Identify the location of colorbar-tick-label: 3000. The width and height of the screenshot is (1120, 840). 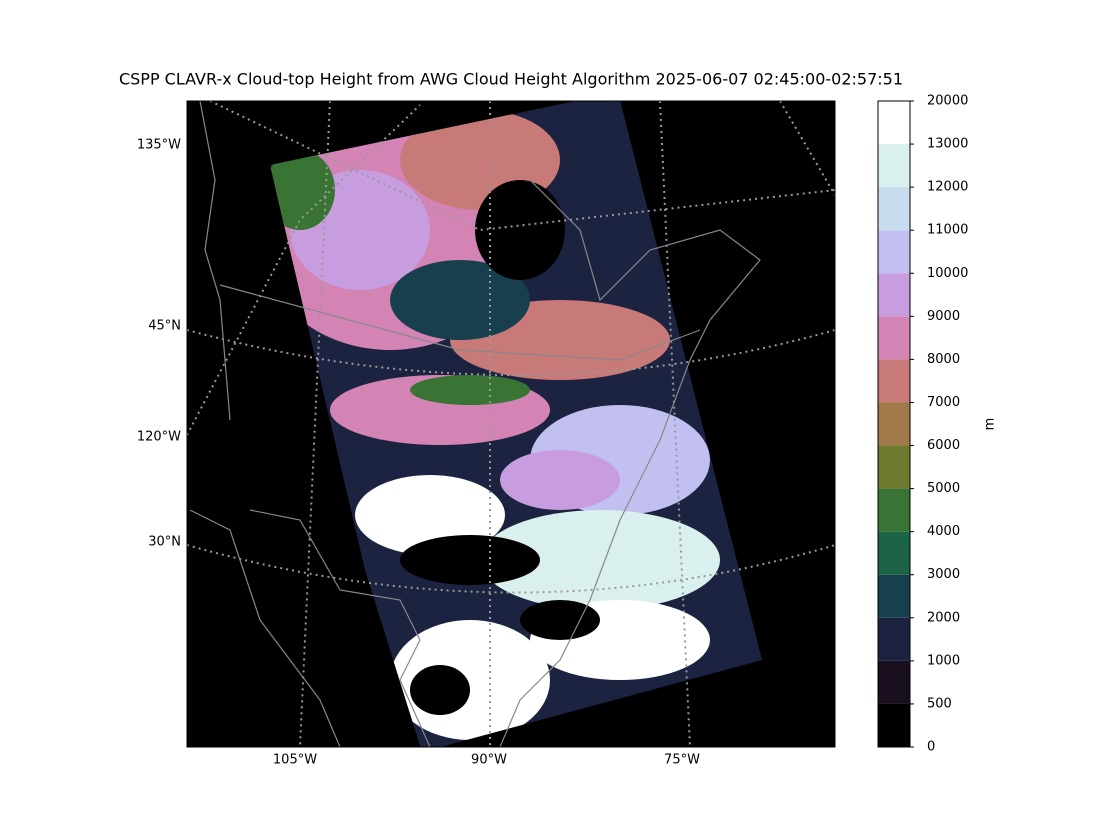
(943, 574).